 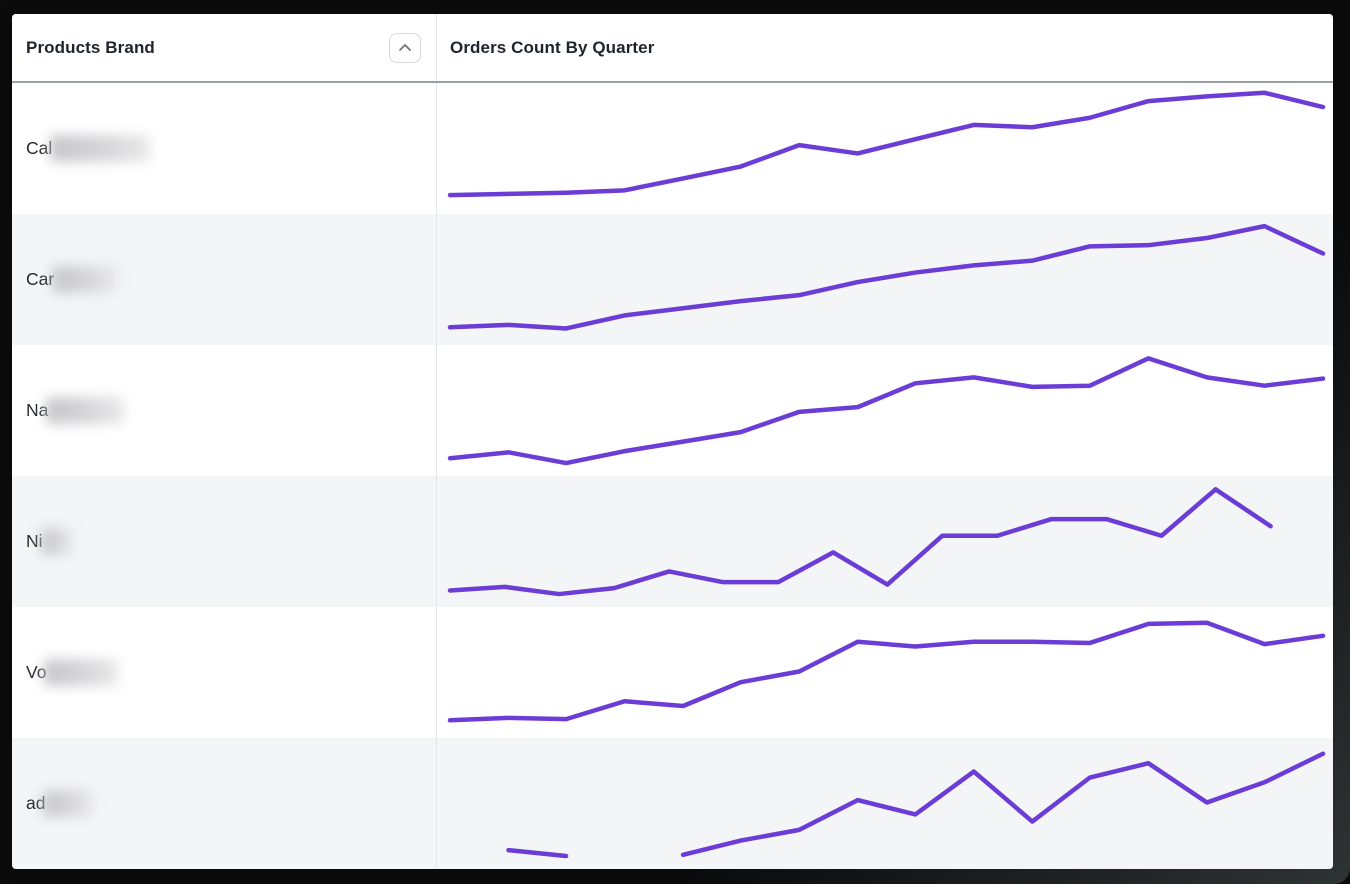 I want to click on brand-cell: Cal, so click(x=224, y=148).